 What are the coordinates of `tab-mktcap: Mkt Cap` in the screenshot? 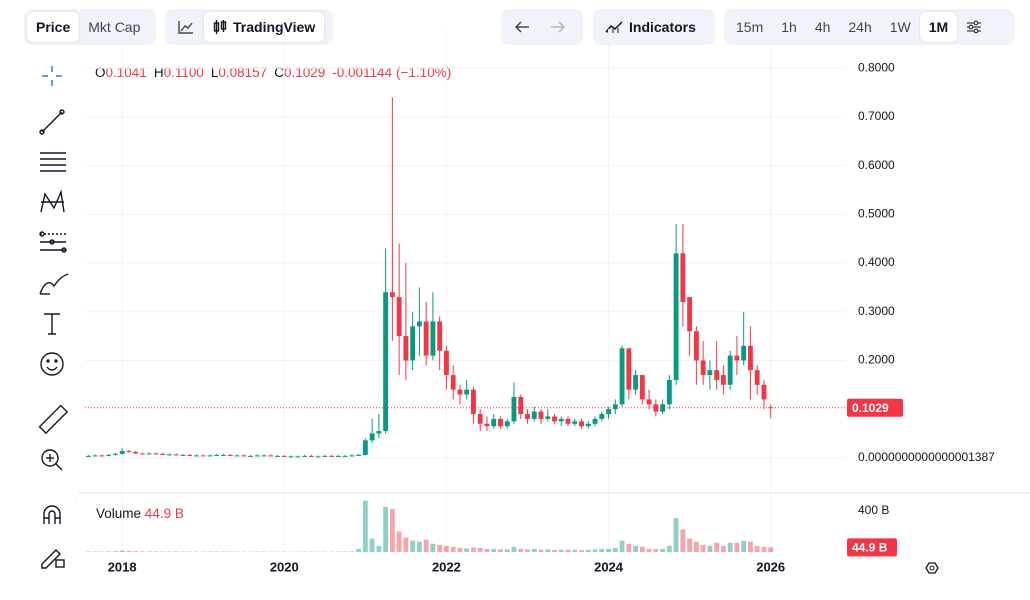 It's located at (114, 27).